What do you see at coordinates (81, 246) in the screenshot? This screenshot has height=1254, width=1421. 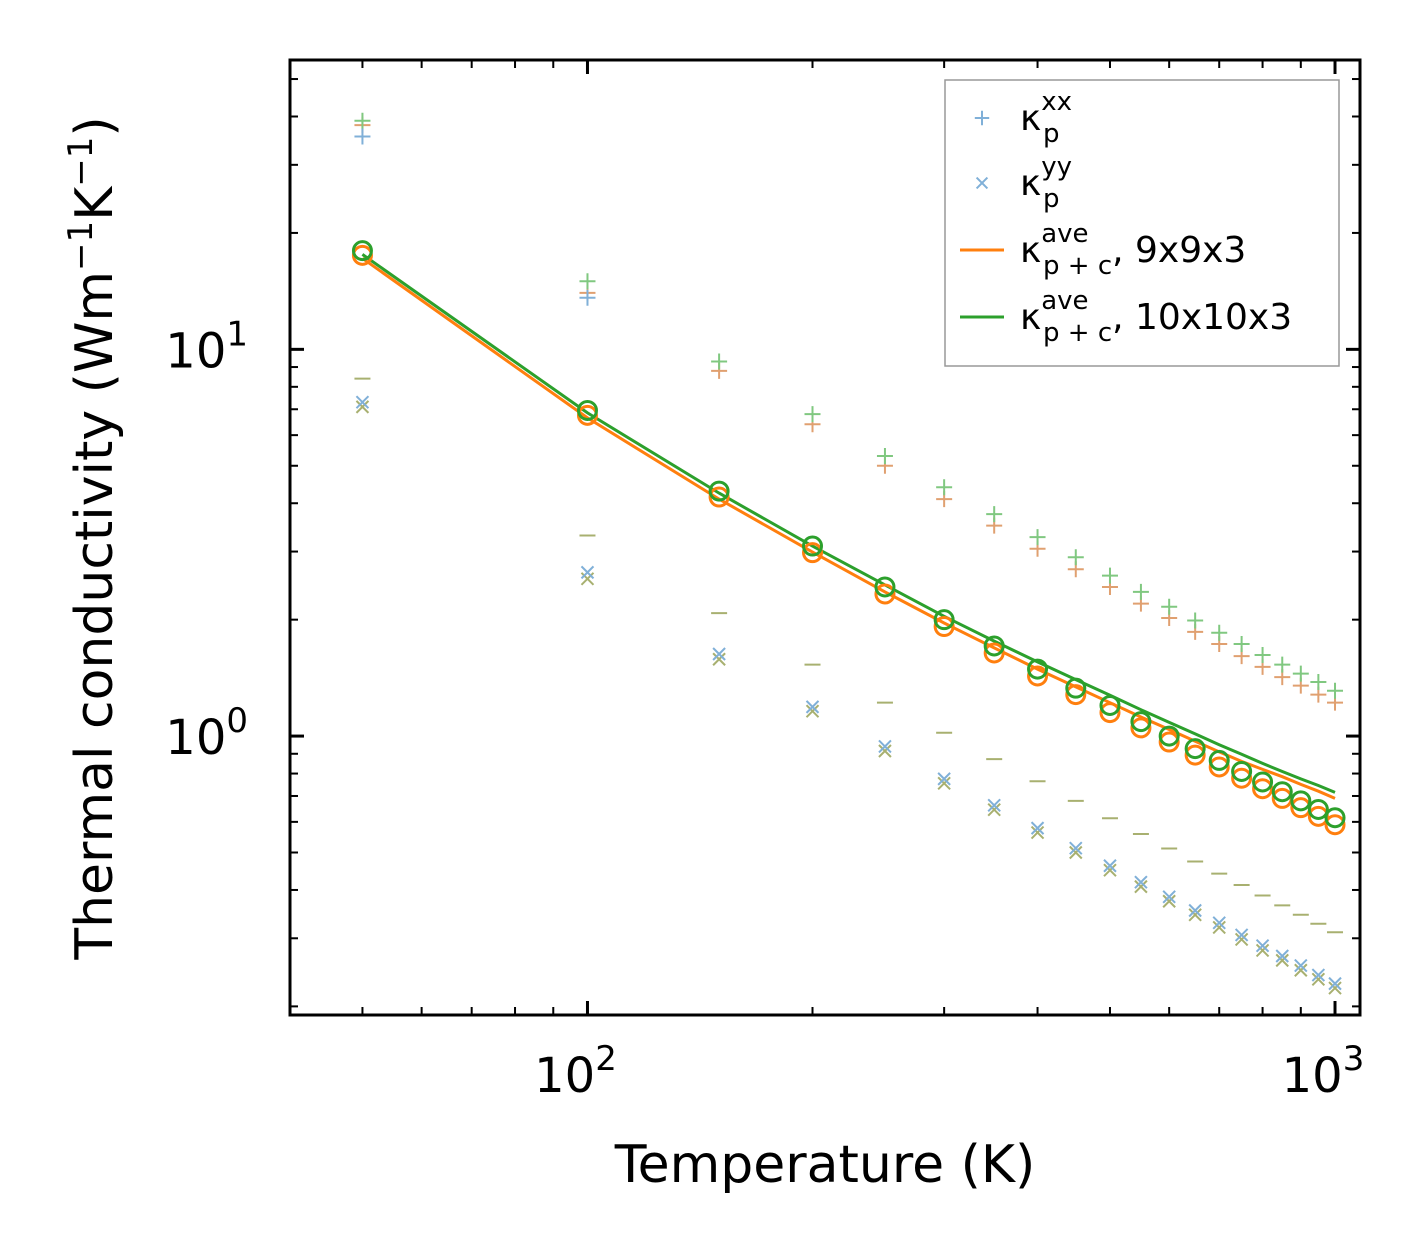 I see `y-axis-label-sup1: −1` at bounding box center [81, 246].